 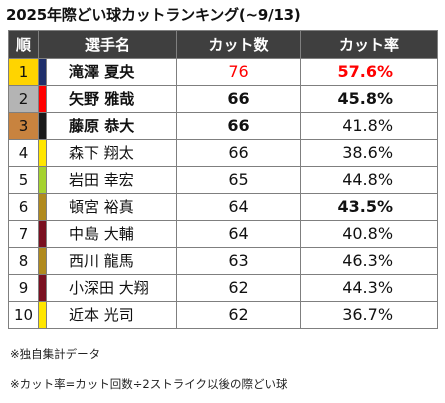 What do you see at coordinates (111, 126) in the screenshot?
I see `player-name: 藤原 恭大` at bounding box center [111, 126].